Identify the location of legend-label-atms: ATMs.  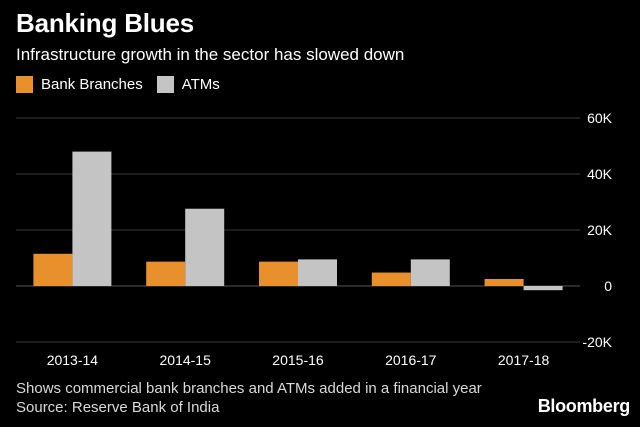
(200, 84).